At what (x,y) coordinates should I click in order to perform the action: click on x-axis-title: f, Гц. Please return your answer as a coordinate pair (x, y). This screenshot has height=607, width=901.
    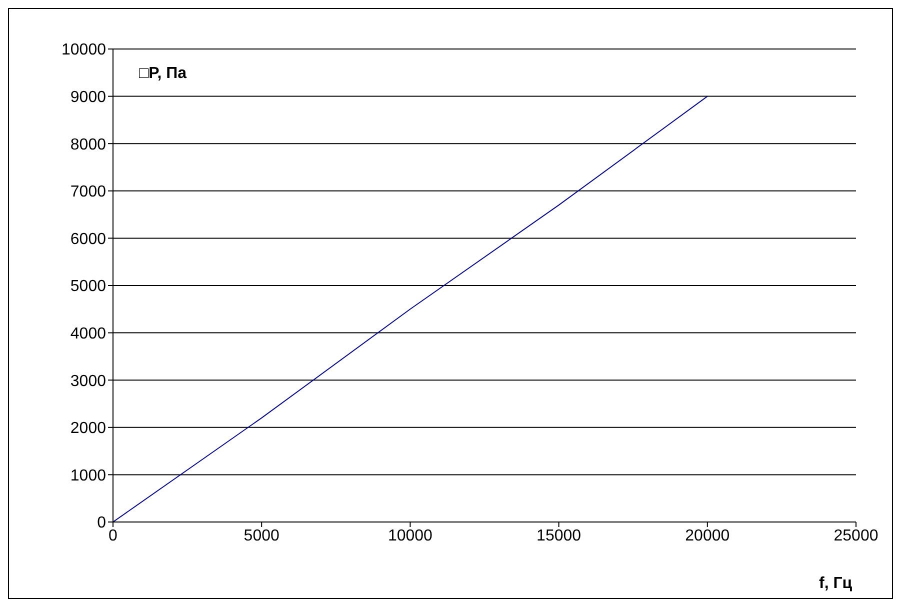
    Looking at the image, I should click on (835, 584).